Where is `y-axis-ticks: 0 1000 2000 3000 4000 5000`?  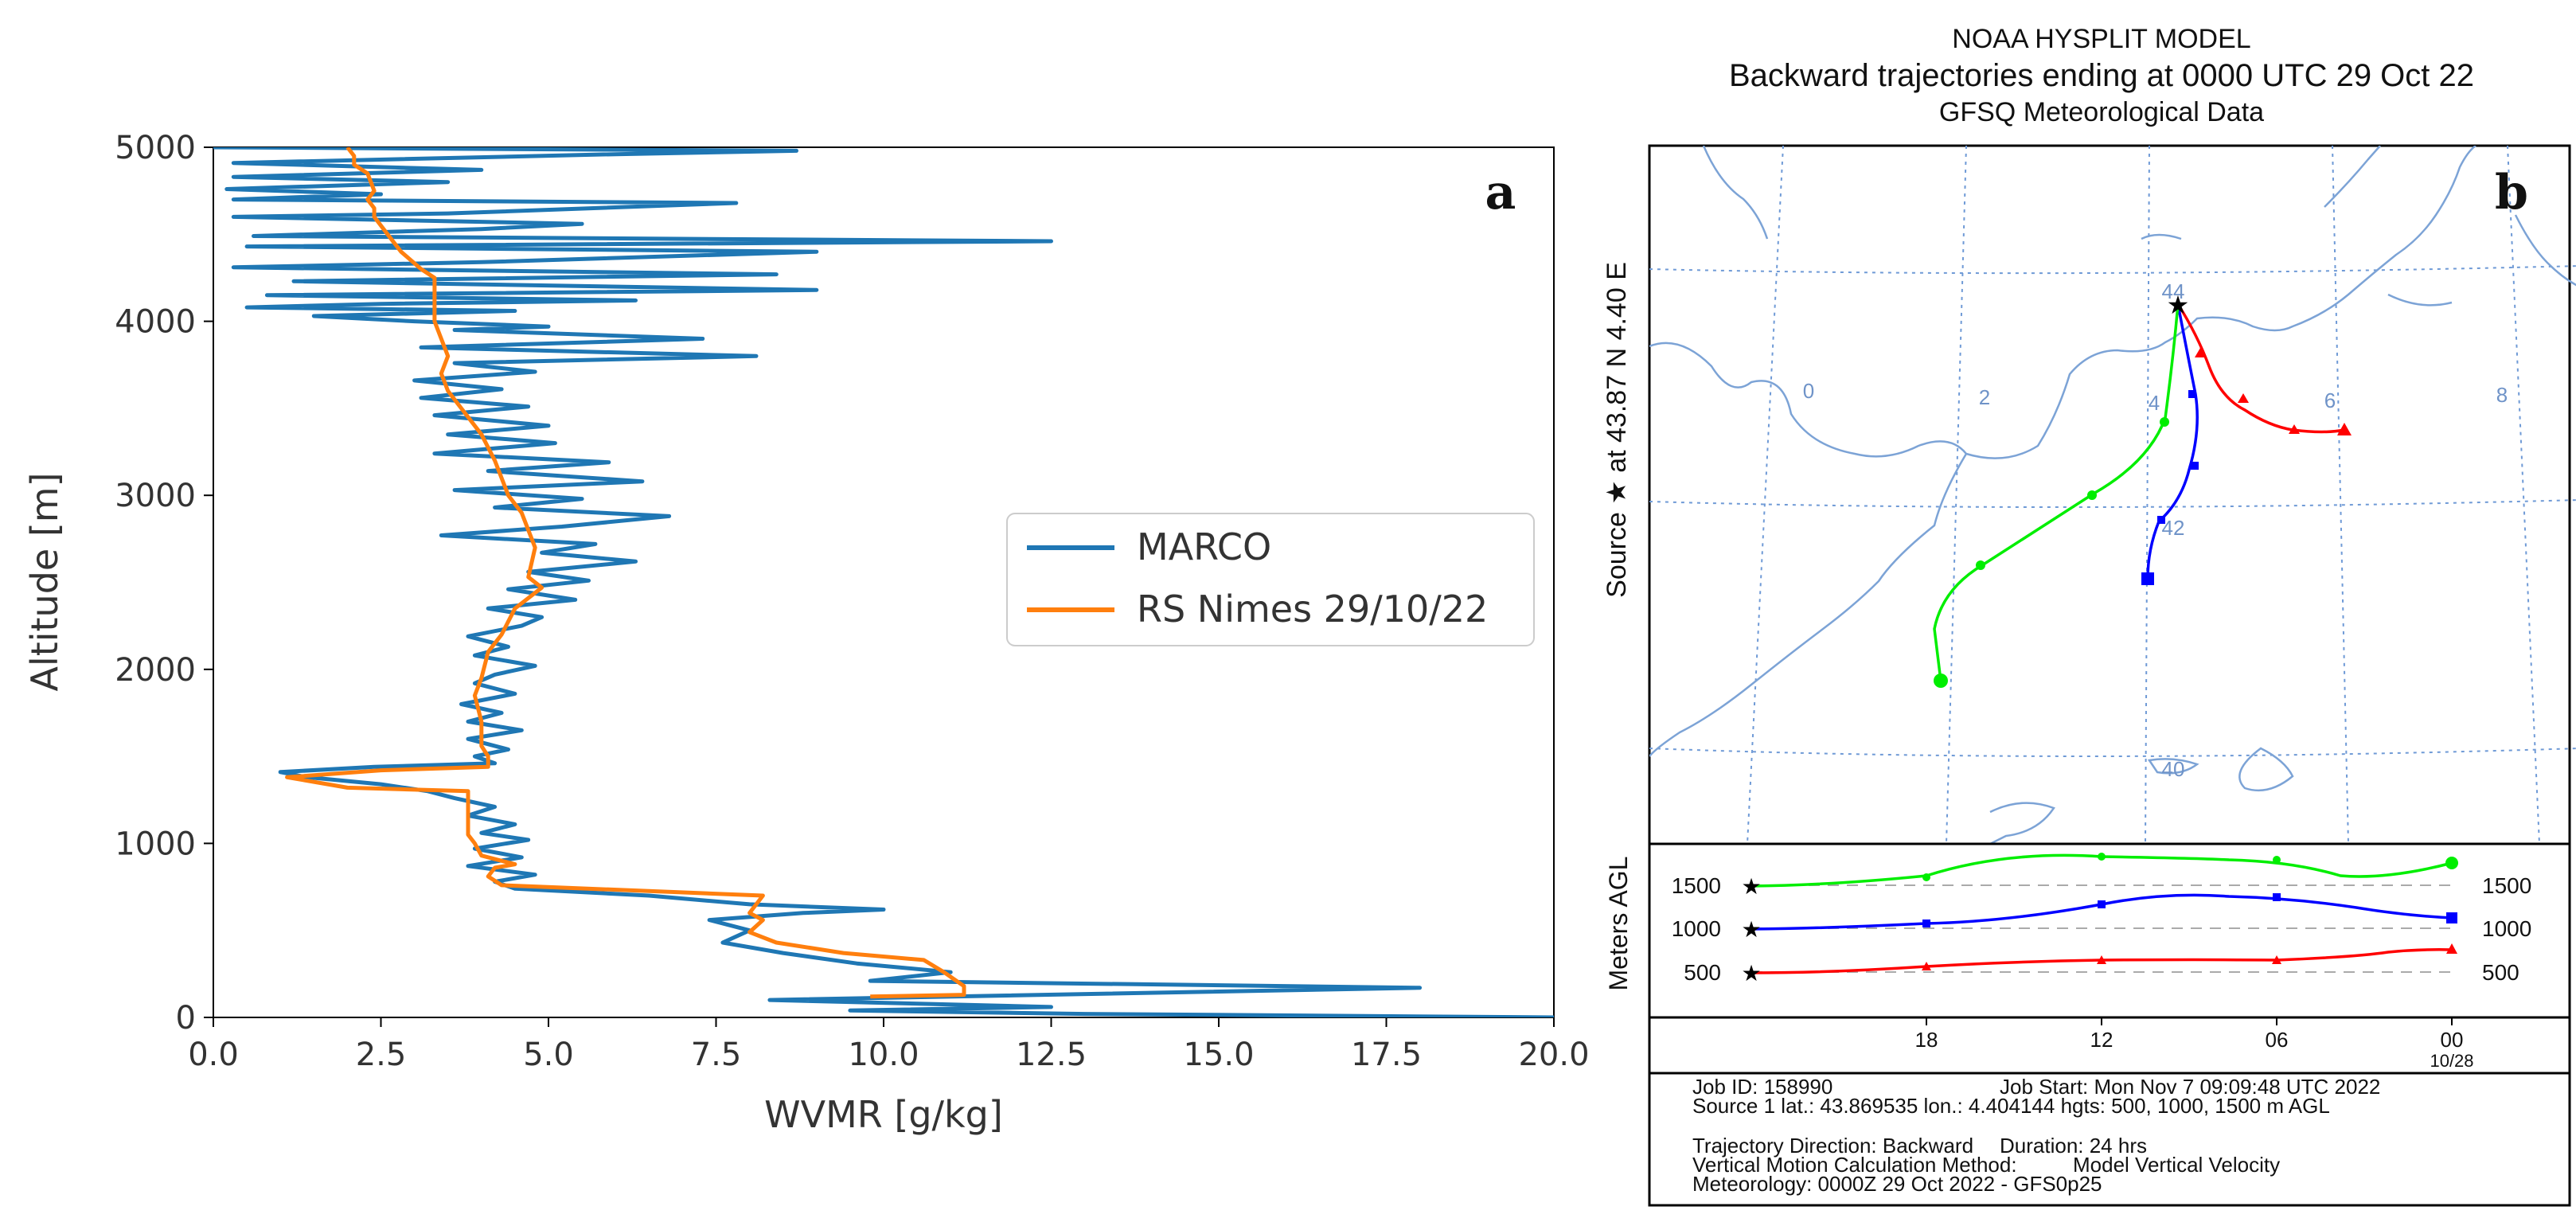
y-axis-ticks: 0 1000 2000 3000 4000 5000 is located at coordinates (164, 583).